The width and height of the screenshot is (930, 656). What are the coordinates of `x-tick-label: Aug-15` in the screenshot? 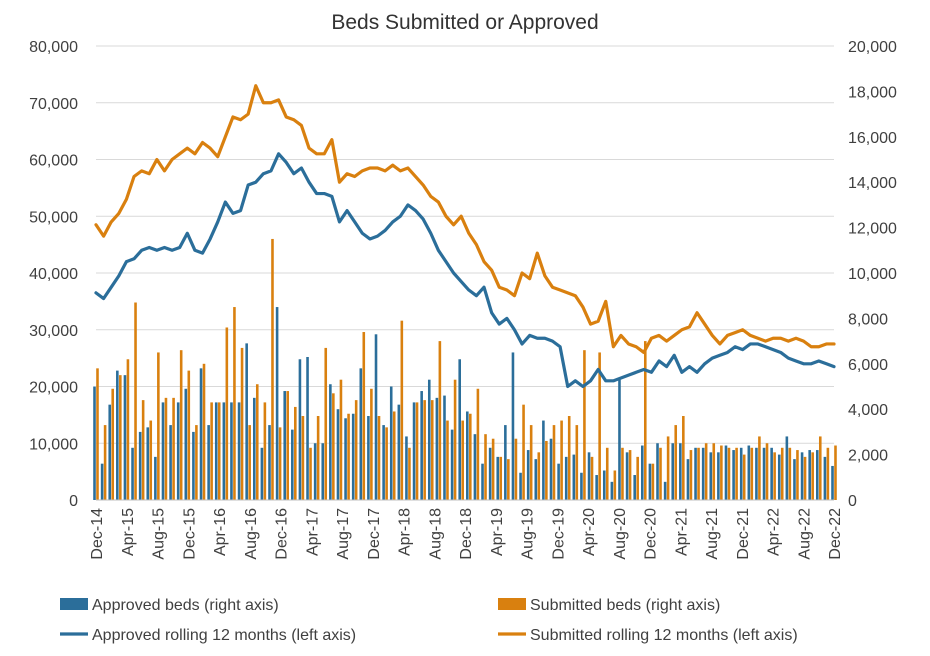 It's located at (159, 534).